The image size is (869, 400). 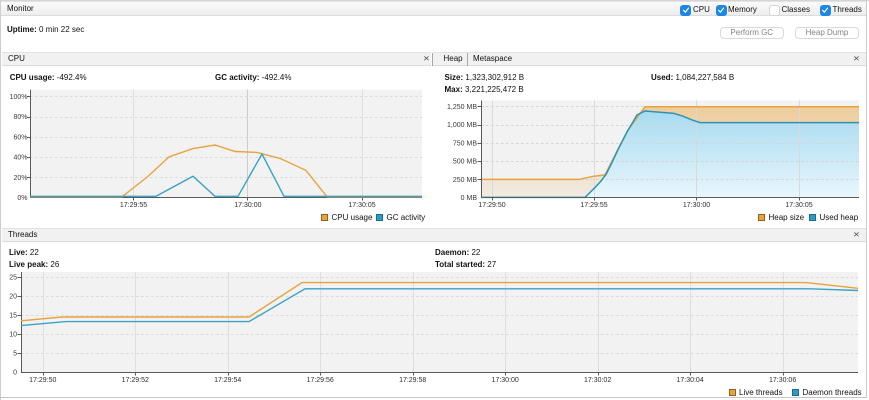 I want to click on svg-text: 500 MB, so click(x=465, y=162).